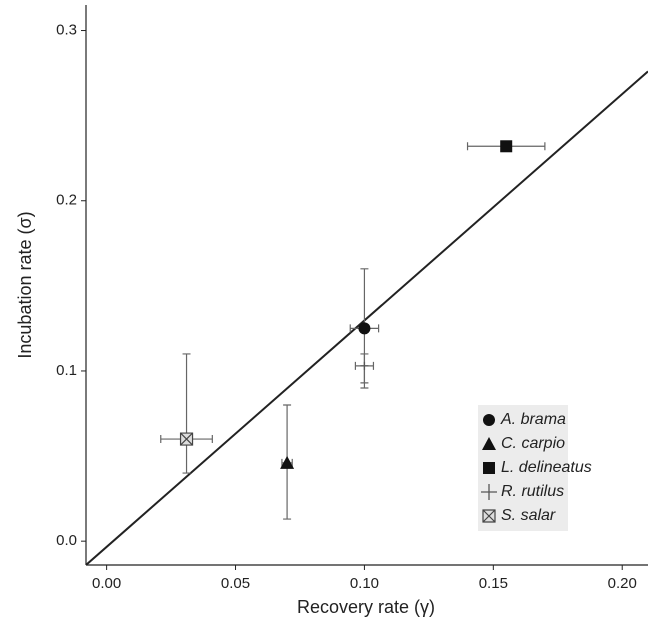 Image resolution: width=652 pixels, height=634 pixels. Describe the element at coordinates (533, 419) in the screenshot. I see `legend-label: A. brama` at that location.